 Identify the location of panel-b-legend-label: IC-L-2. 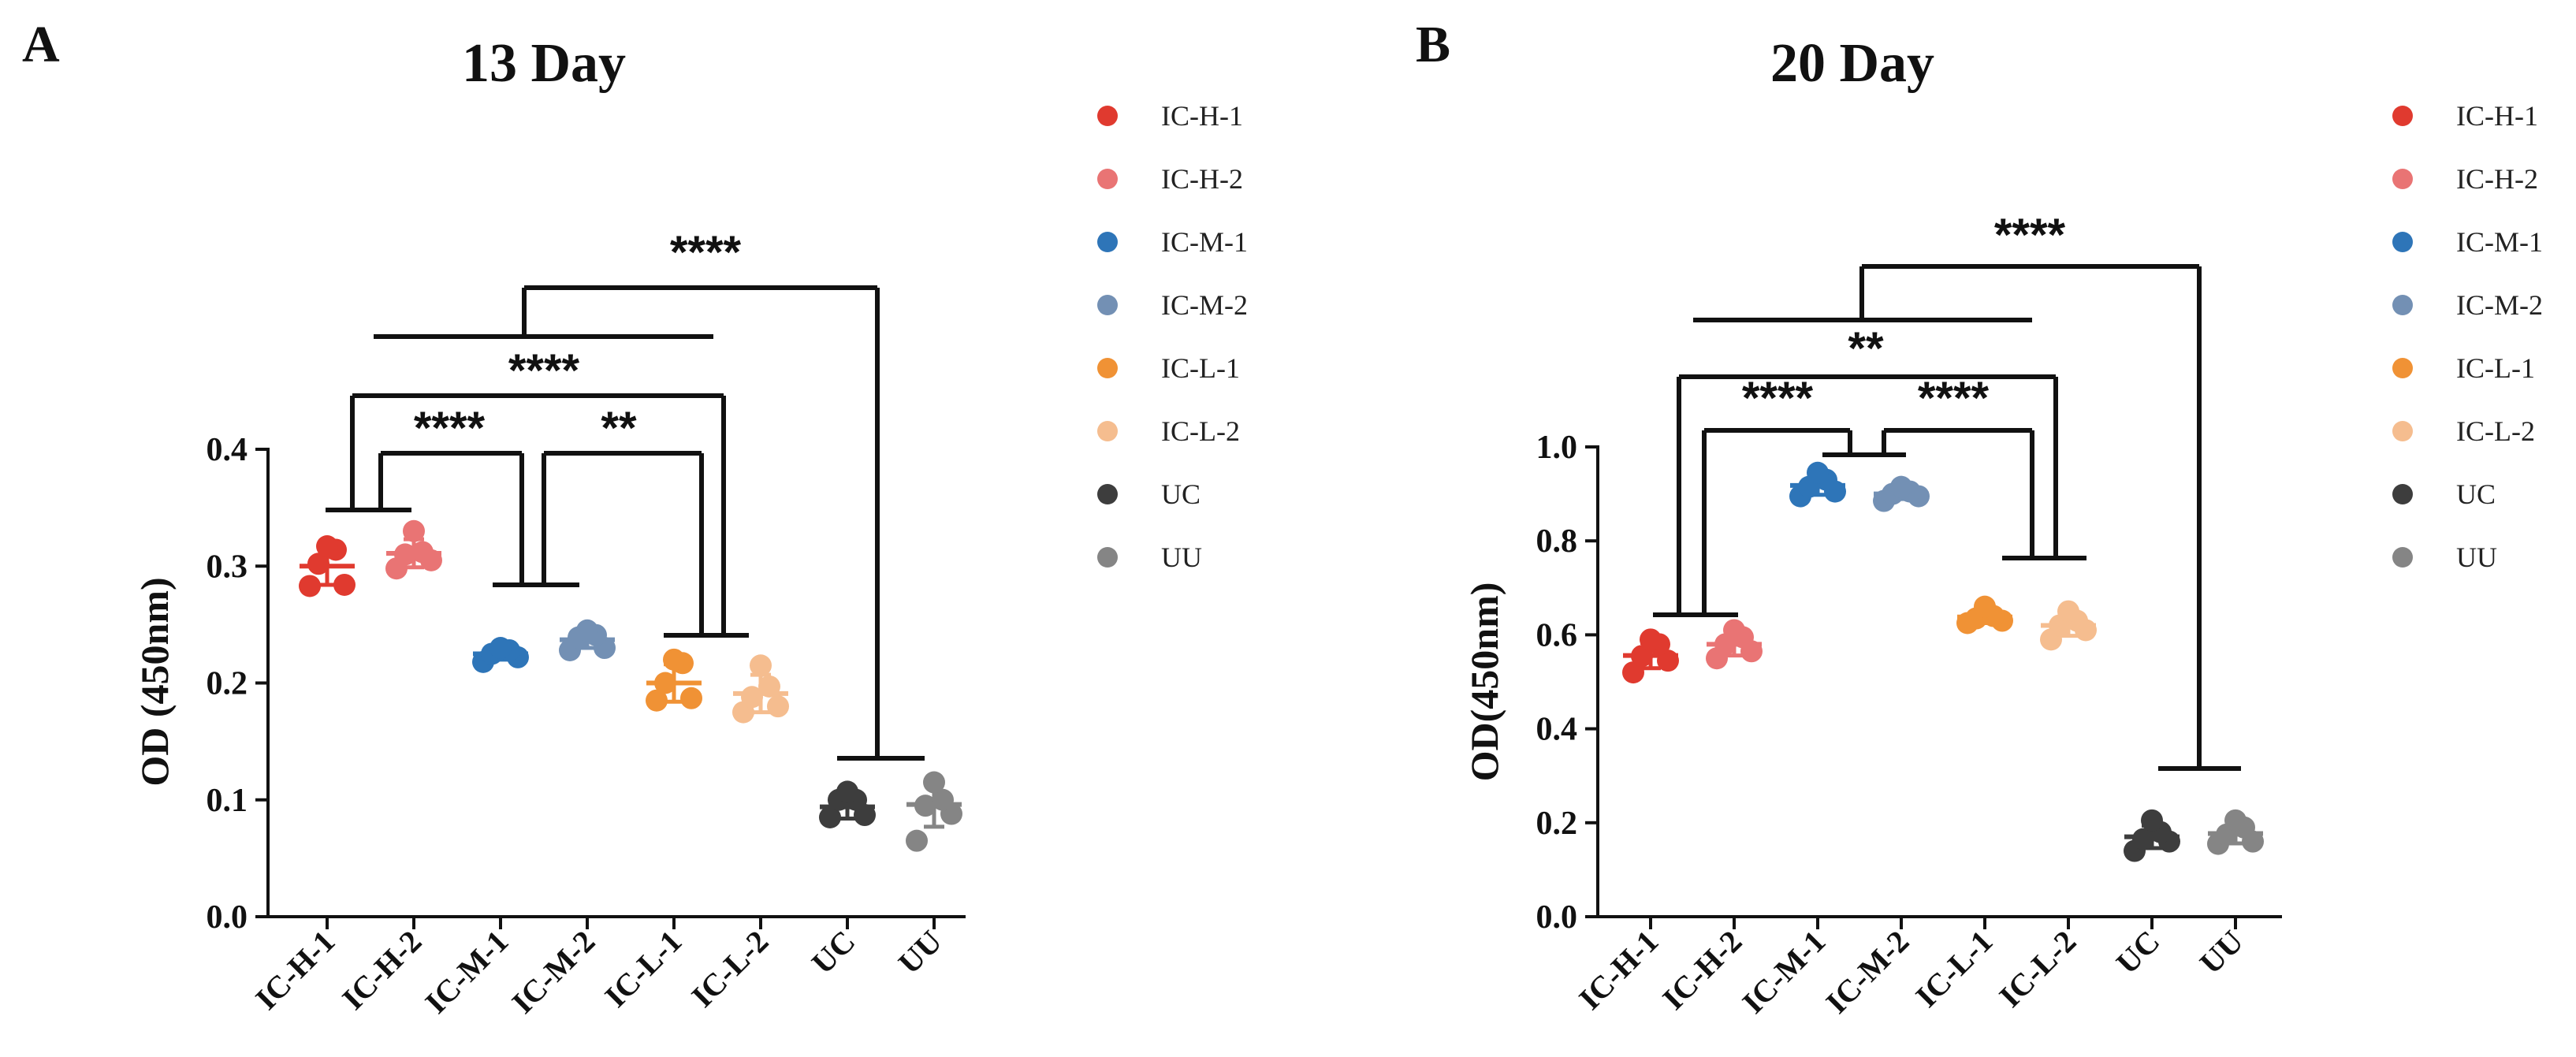
(2495, 431).